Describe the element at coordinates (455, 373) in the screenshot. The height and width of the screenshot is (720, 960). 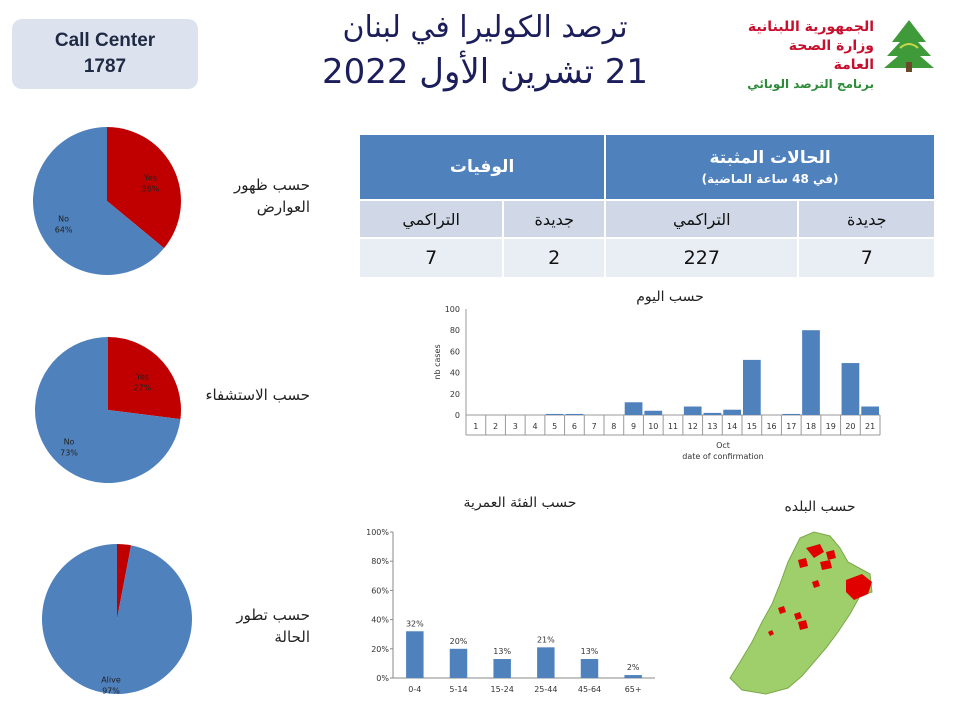
I see `y-tick-label: 40` at that location.